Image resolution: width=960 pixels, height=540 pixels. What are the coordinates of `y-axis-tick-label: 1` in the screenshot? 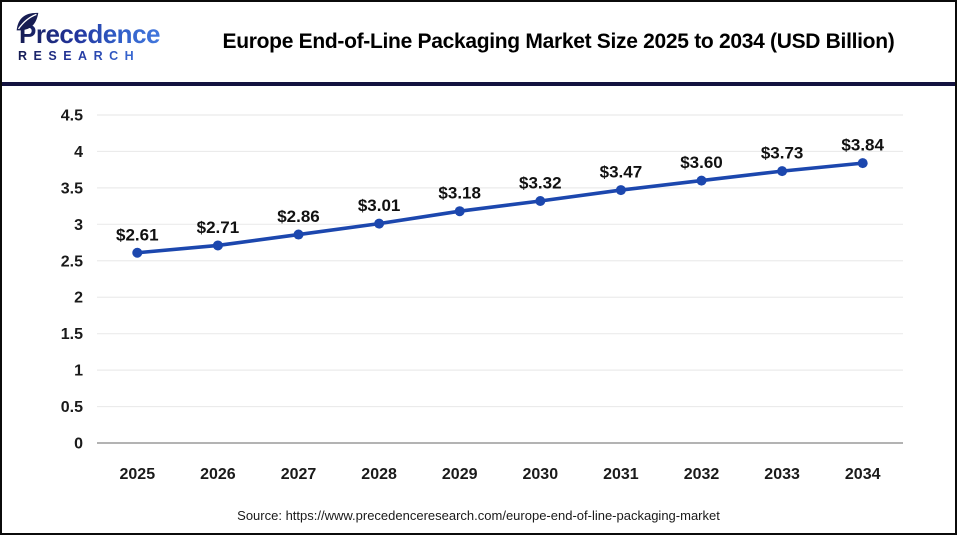 It's located at (78, 371).